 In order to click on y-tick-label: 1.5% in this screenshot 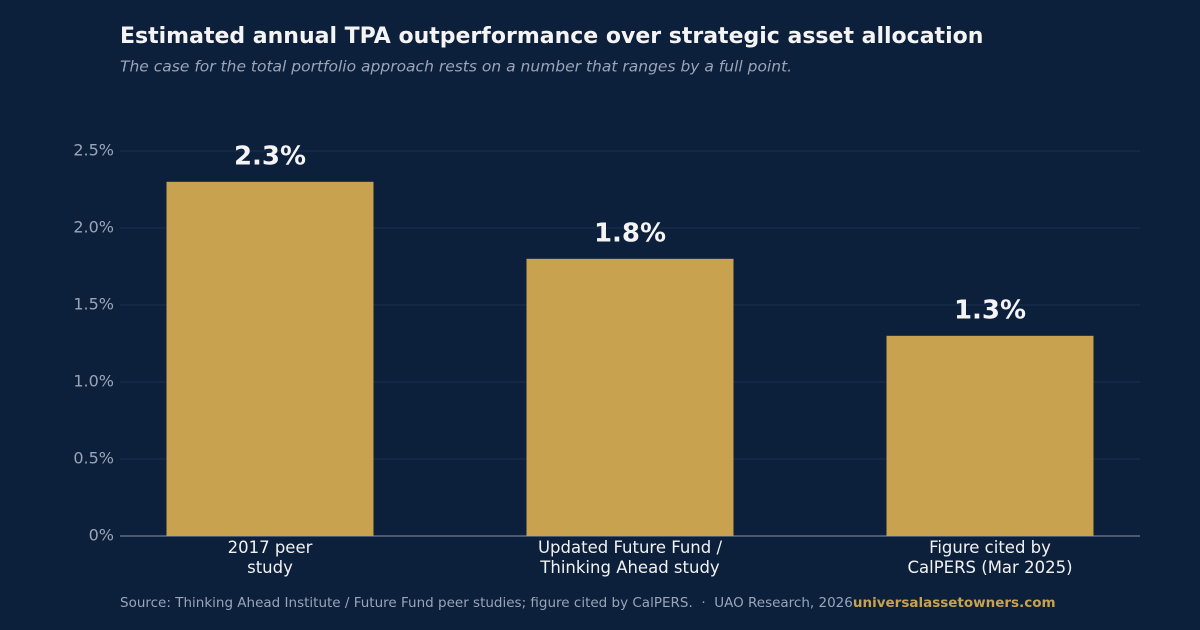, I will do `click(93, 304)`.